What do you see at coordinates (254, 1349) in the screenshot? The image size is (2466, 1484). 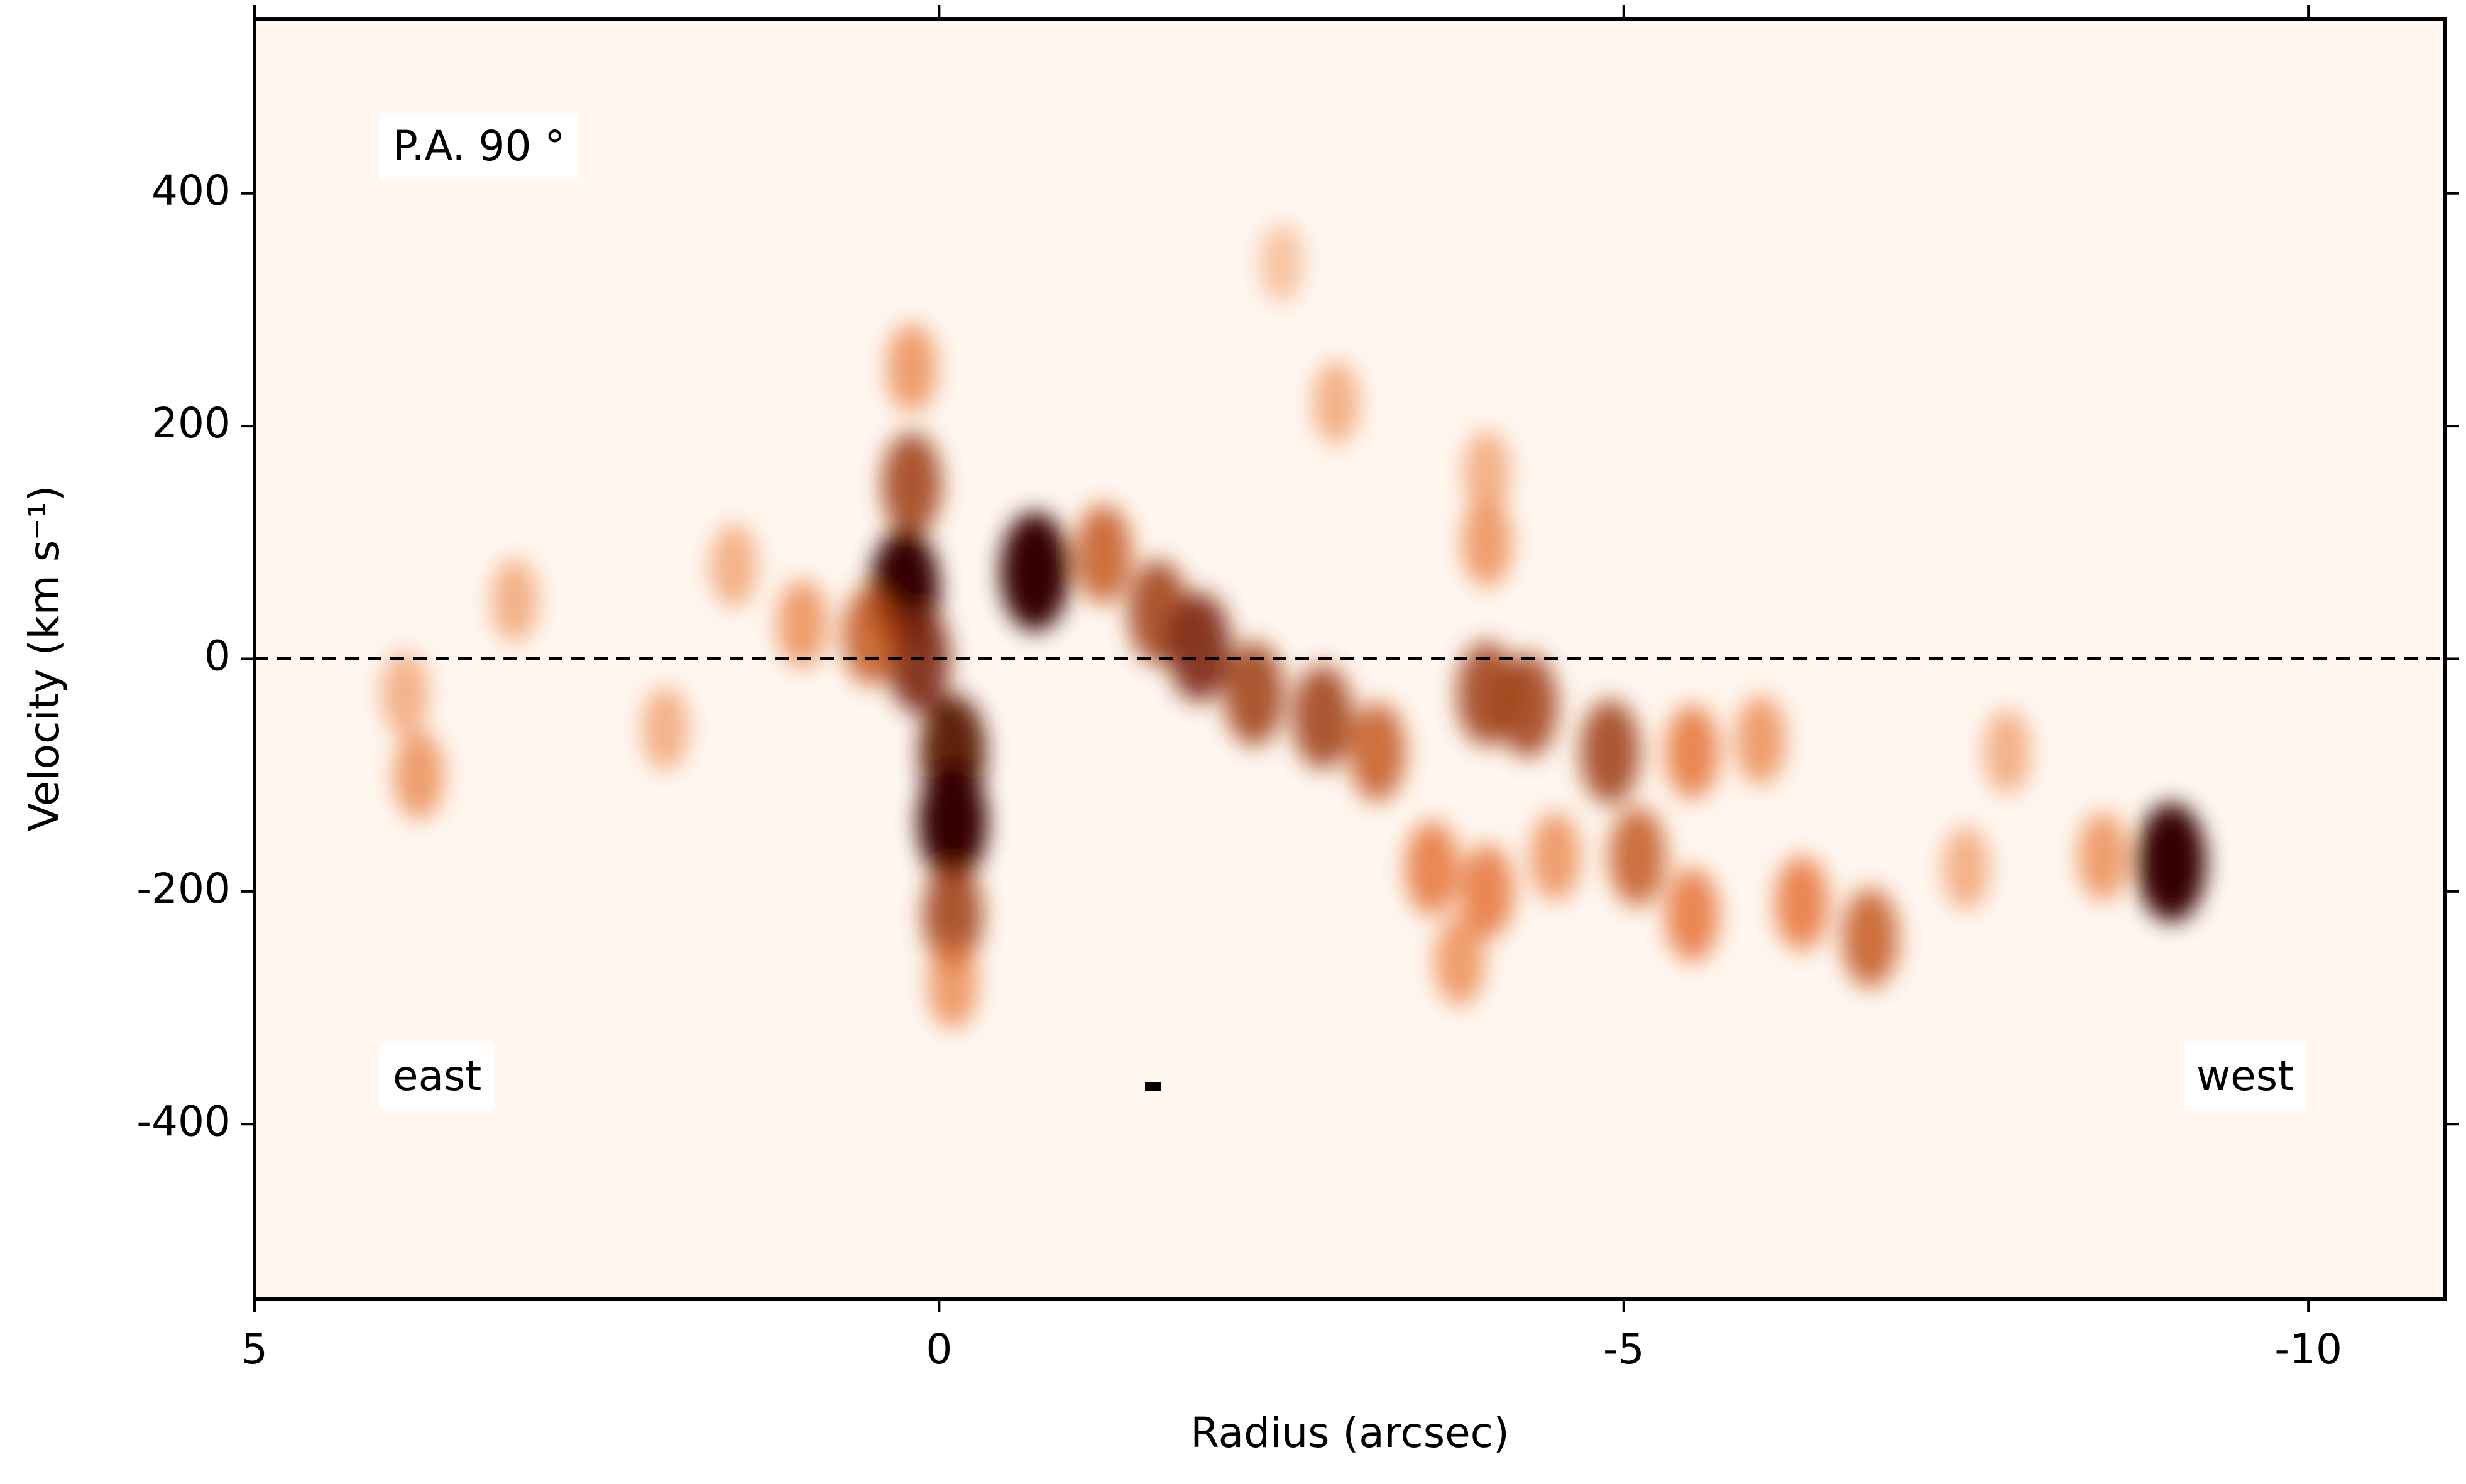 I see `x-tick-label: 5` at bounding box center [254, 1349].